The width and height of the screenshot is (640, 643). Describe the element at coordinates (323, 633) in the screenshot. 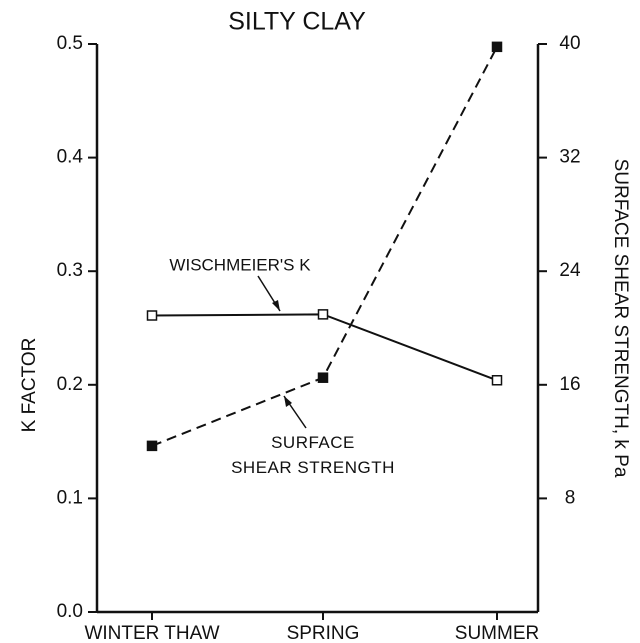

I see `x-tick-label: SPRING` at that location.